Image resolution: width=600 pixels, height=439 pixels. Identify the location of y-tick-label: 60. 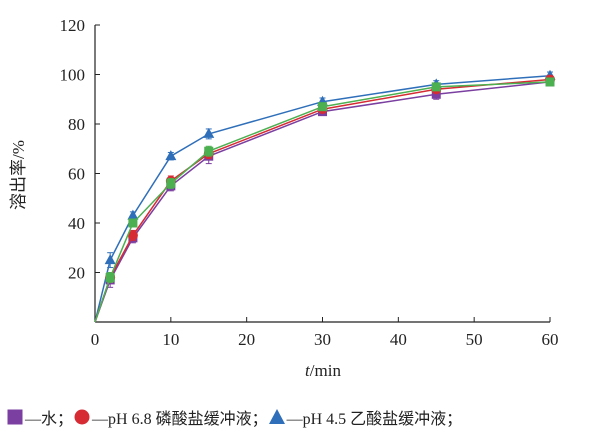
(76, 174).